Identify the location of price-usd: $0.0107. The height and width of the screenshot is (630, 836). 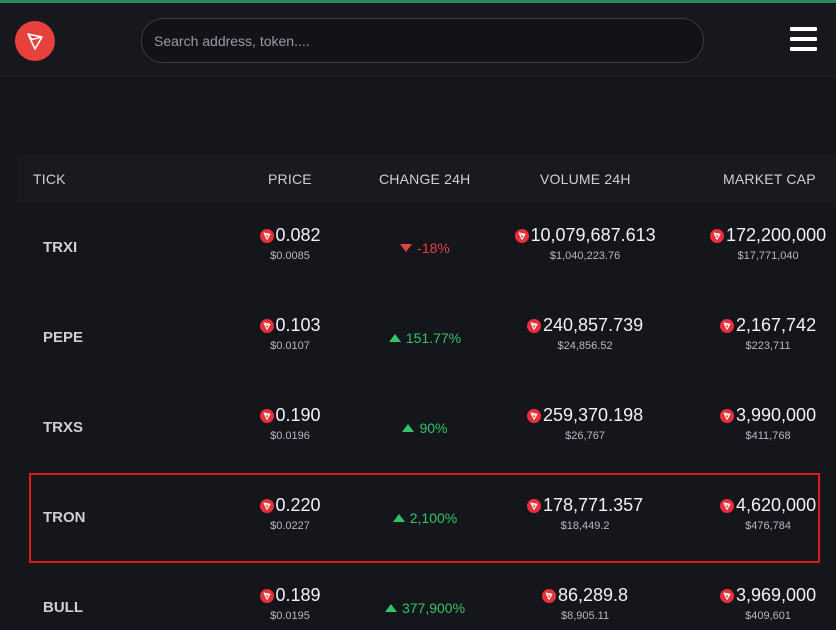
(290, 346).